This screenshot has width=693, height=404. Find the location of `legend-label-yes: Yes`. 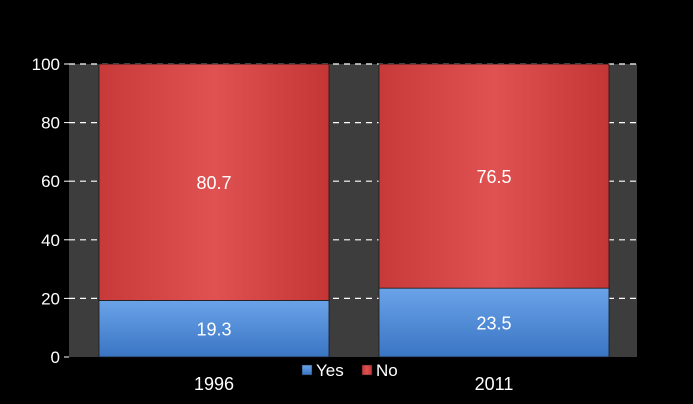

legend-label-yes: Yes is located at coordinates (330, 370).